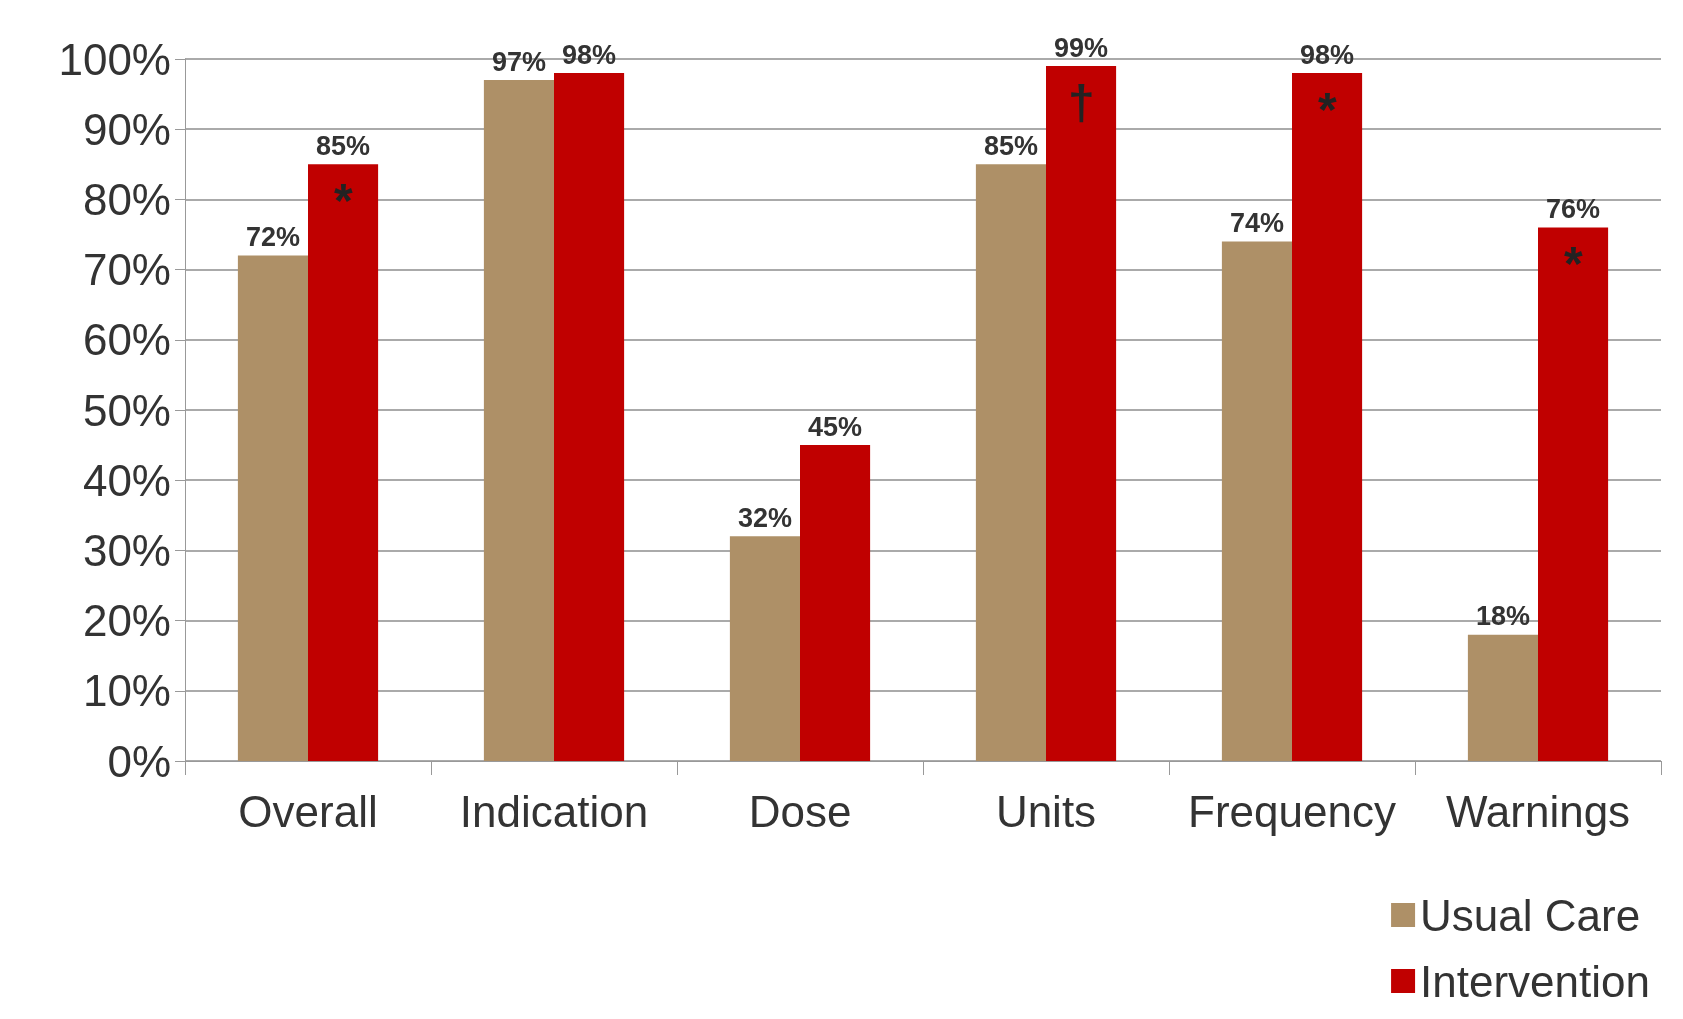 This screenshot has height=1019, width=1683. Describe the element at coordinates (126, 129) in the screenshot. I see `y-tick-label: 90%` at that location.